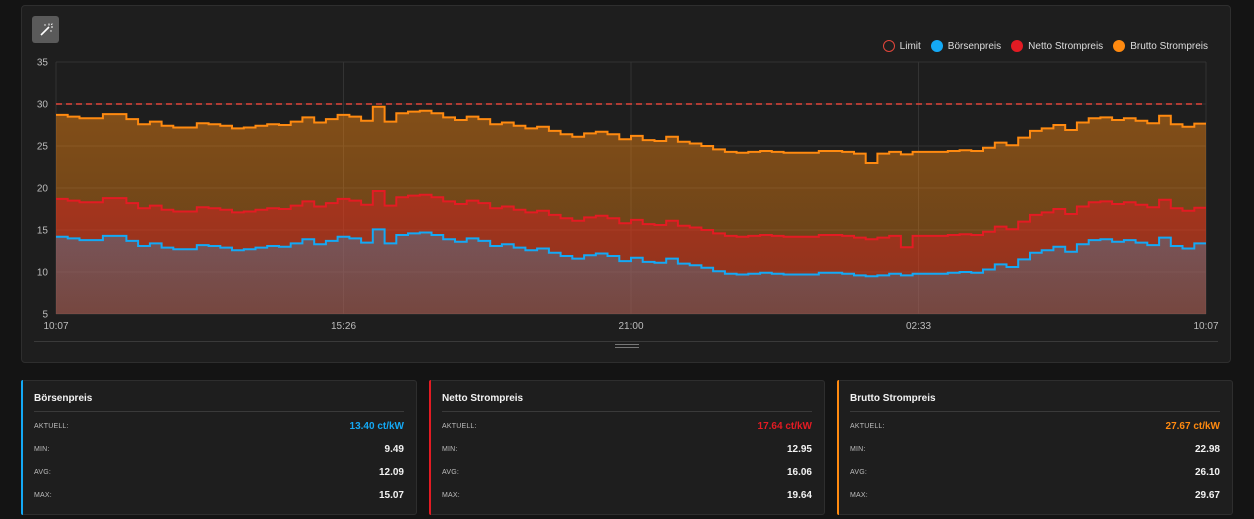 Image resolution: width=1254 pixels, height=519 pixels. I want to click on stat-row-min: MIN: 22.98, so click(1035, 449).